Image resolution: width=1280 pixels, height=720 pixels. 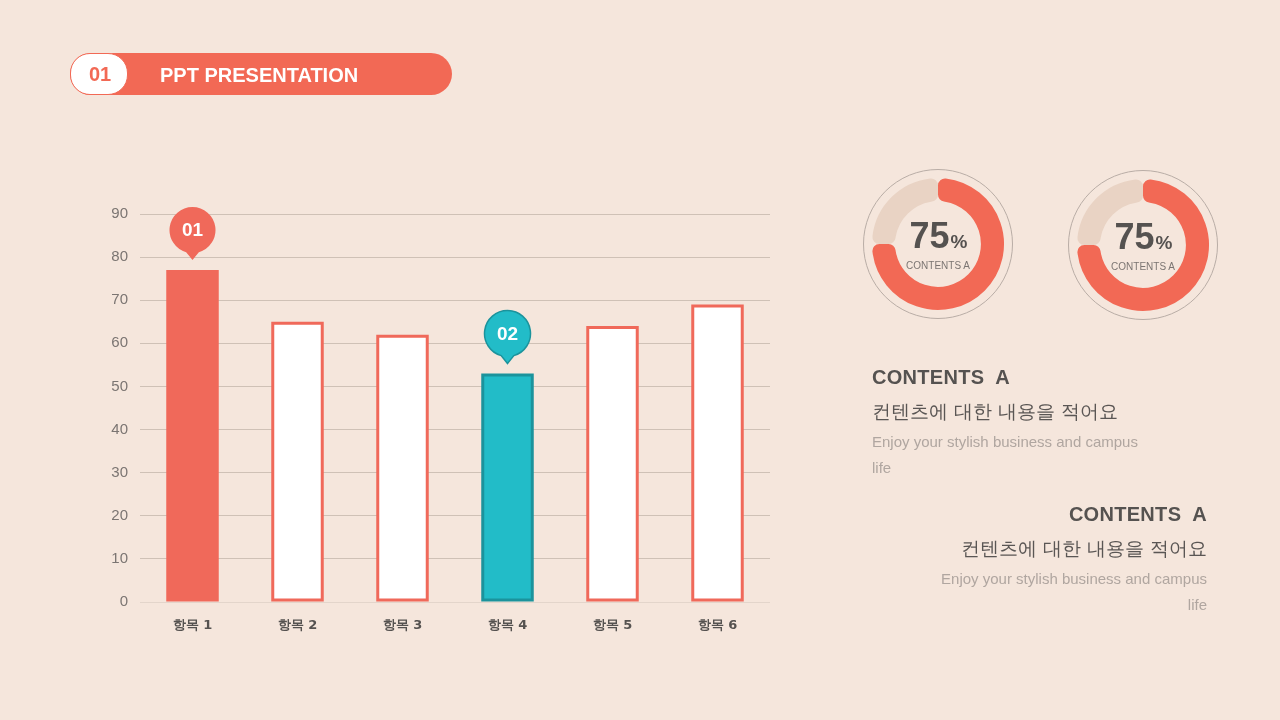 What do you see at coordinates (507, 625) in the screenshot?
I see `x-tick-label: 항목 4` at bounding box center [507, 625].